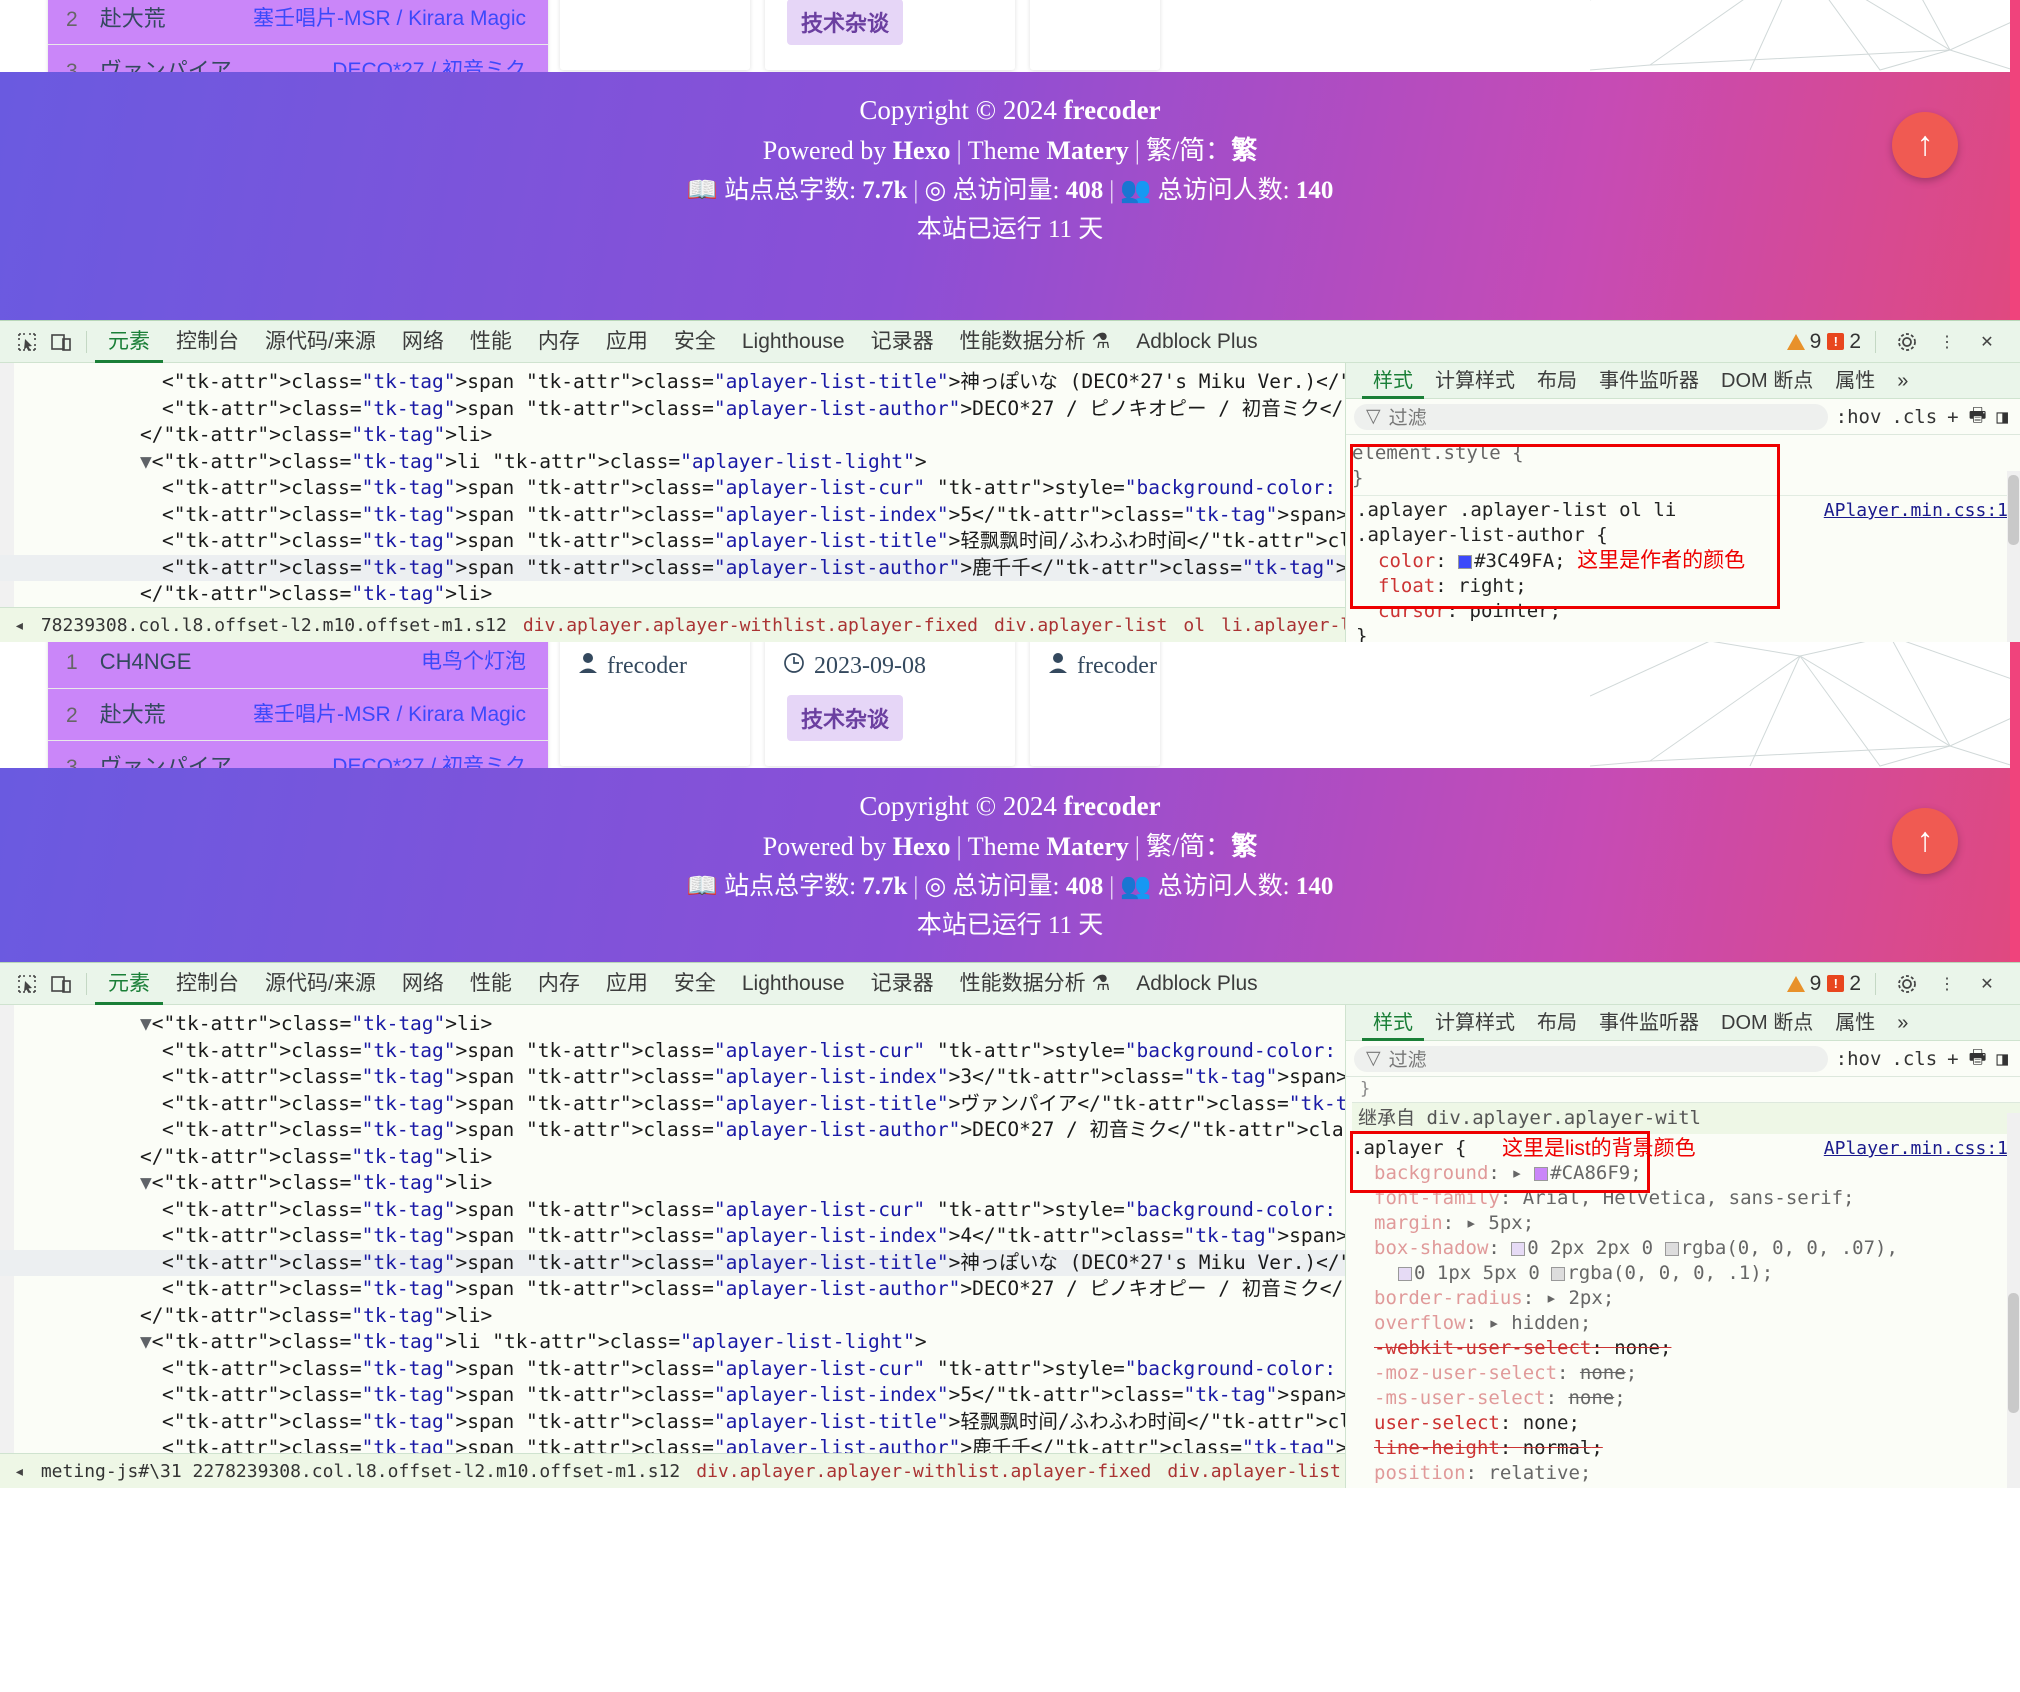  I want to click on list-item: 1 CH4NGE 电鸟个灯泡, so click(298, 665).